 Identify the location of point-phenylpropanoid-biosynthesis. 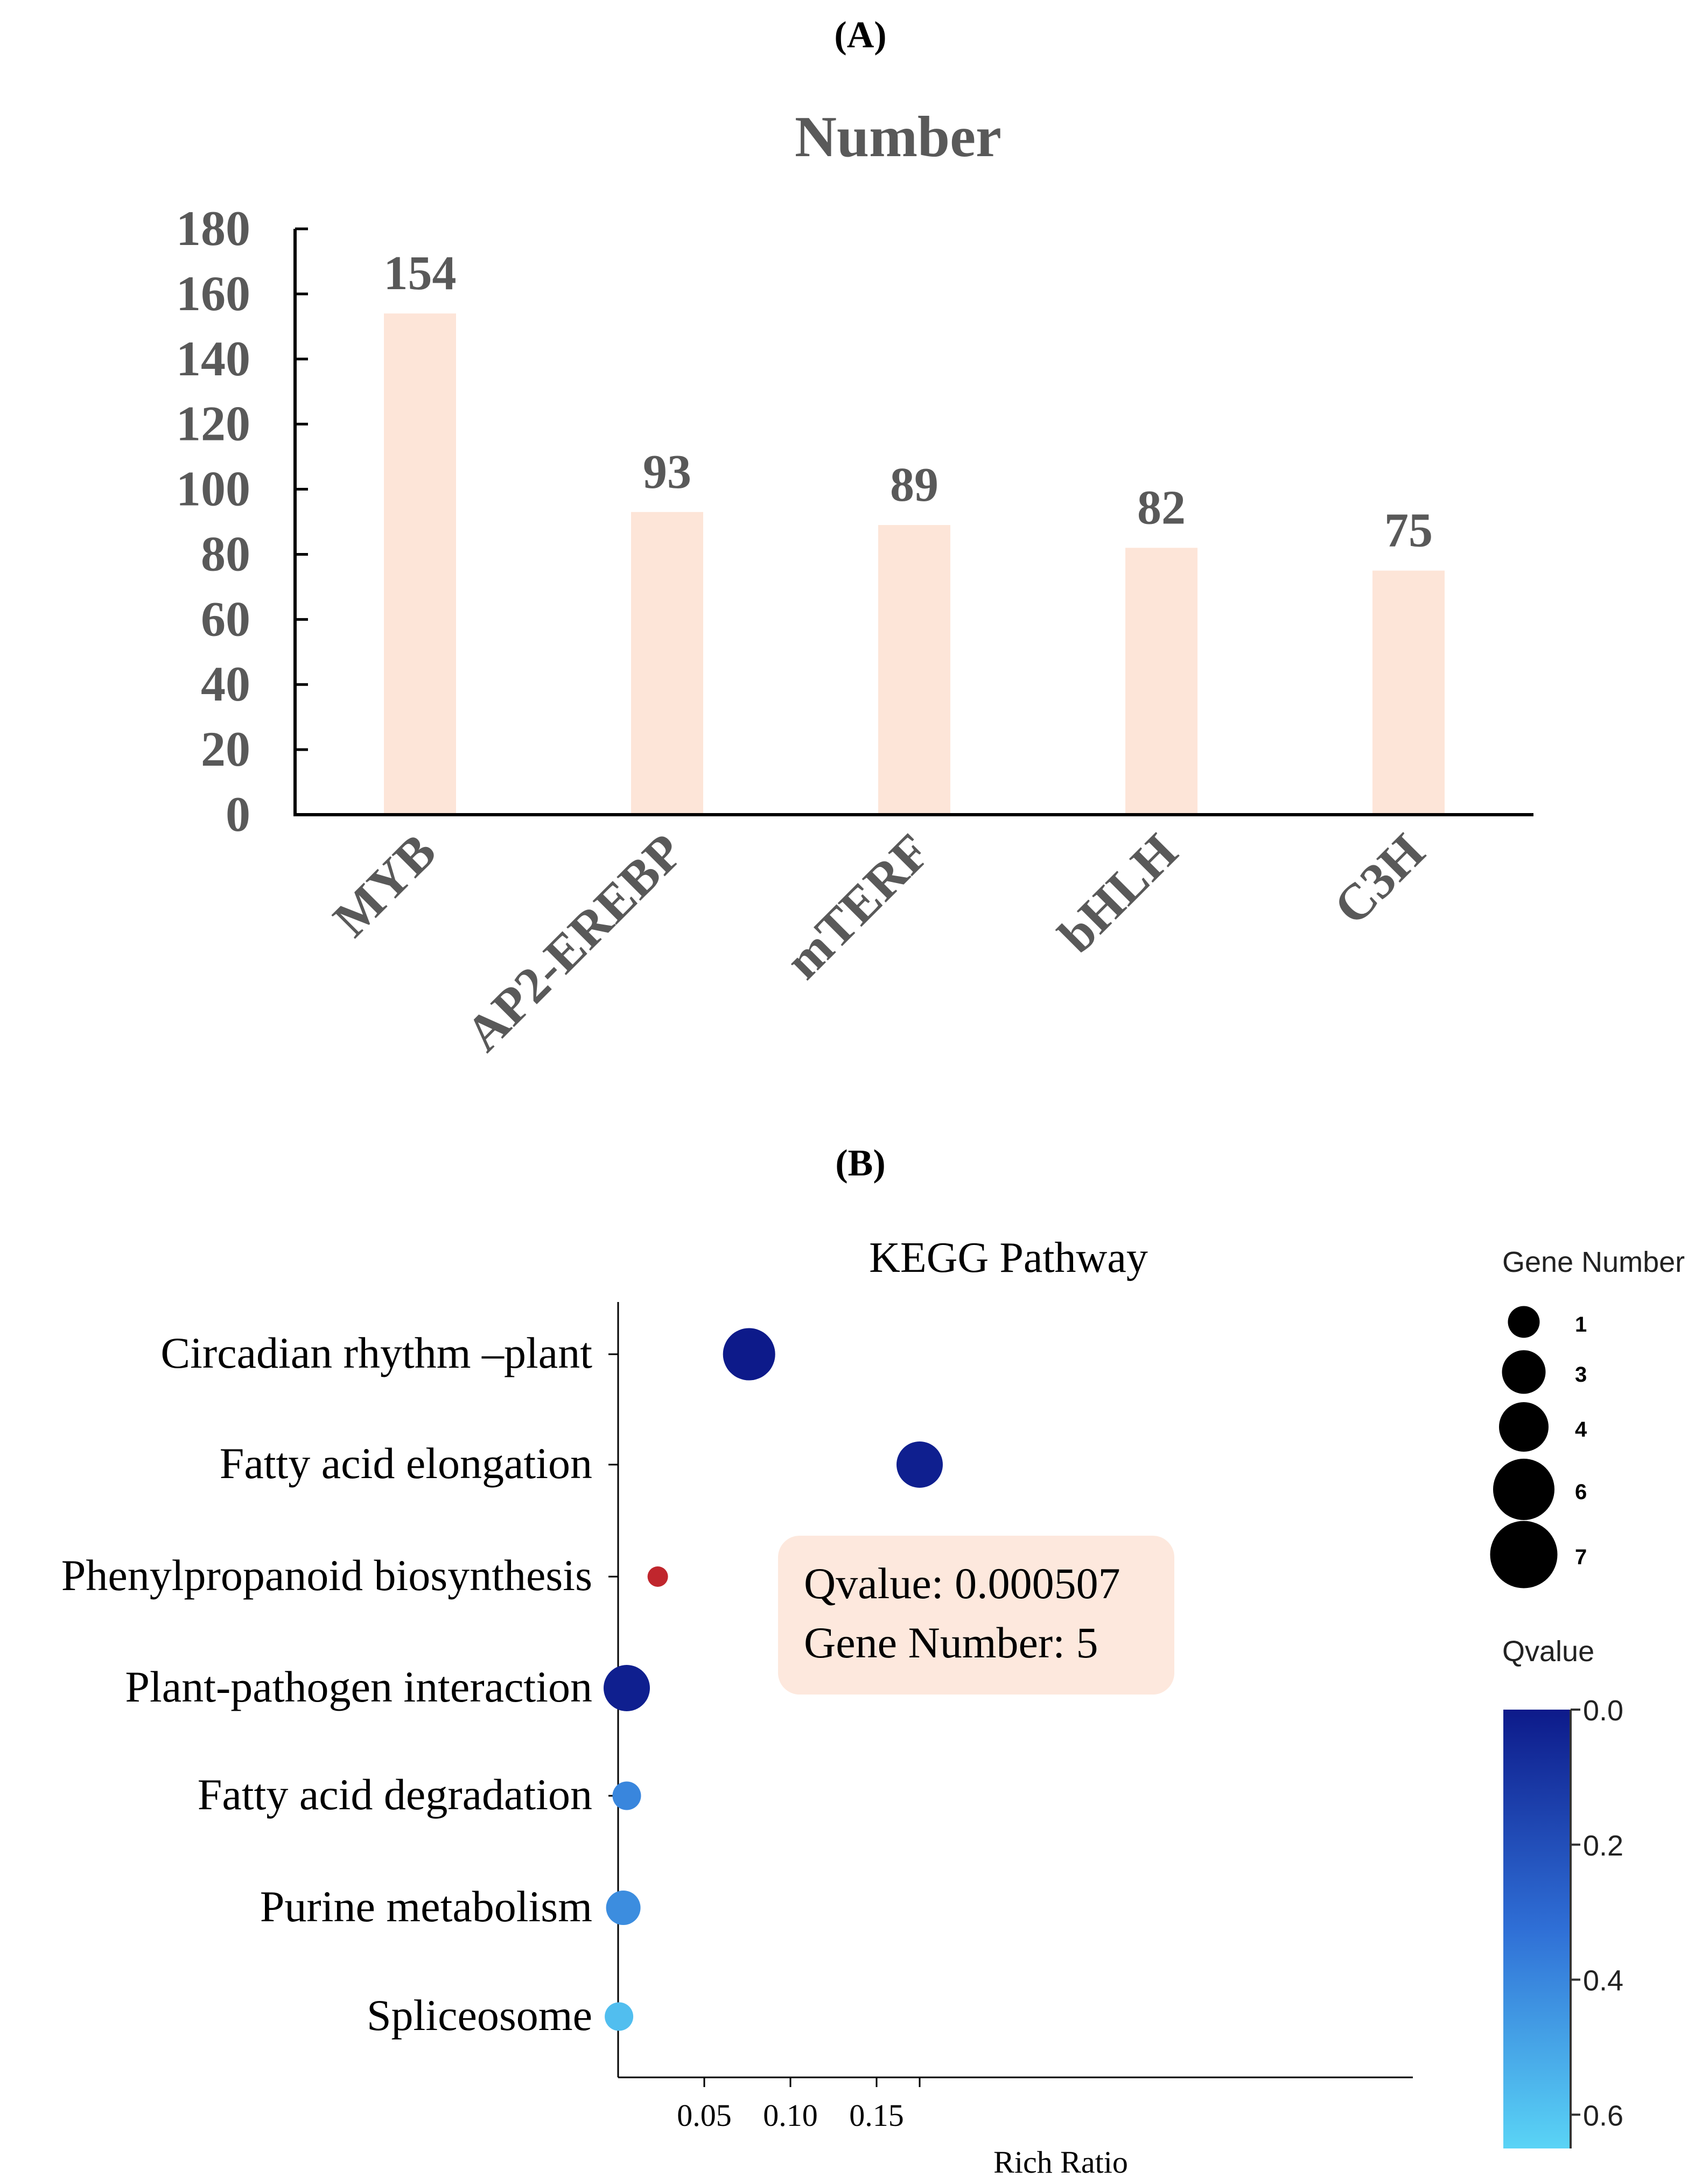
(657, 1576).